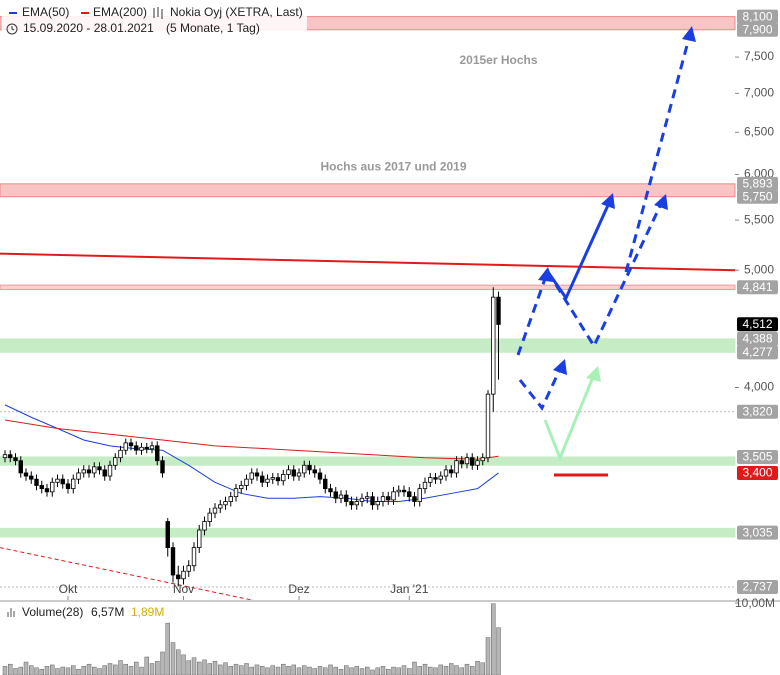  I want to click on volume-label: Volume(28), so click(52, 612).